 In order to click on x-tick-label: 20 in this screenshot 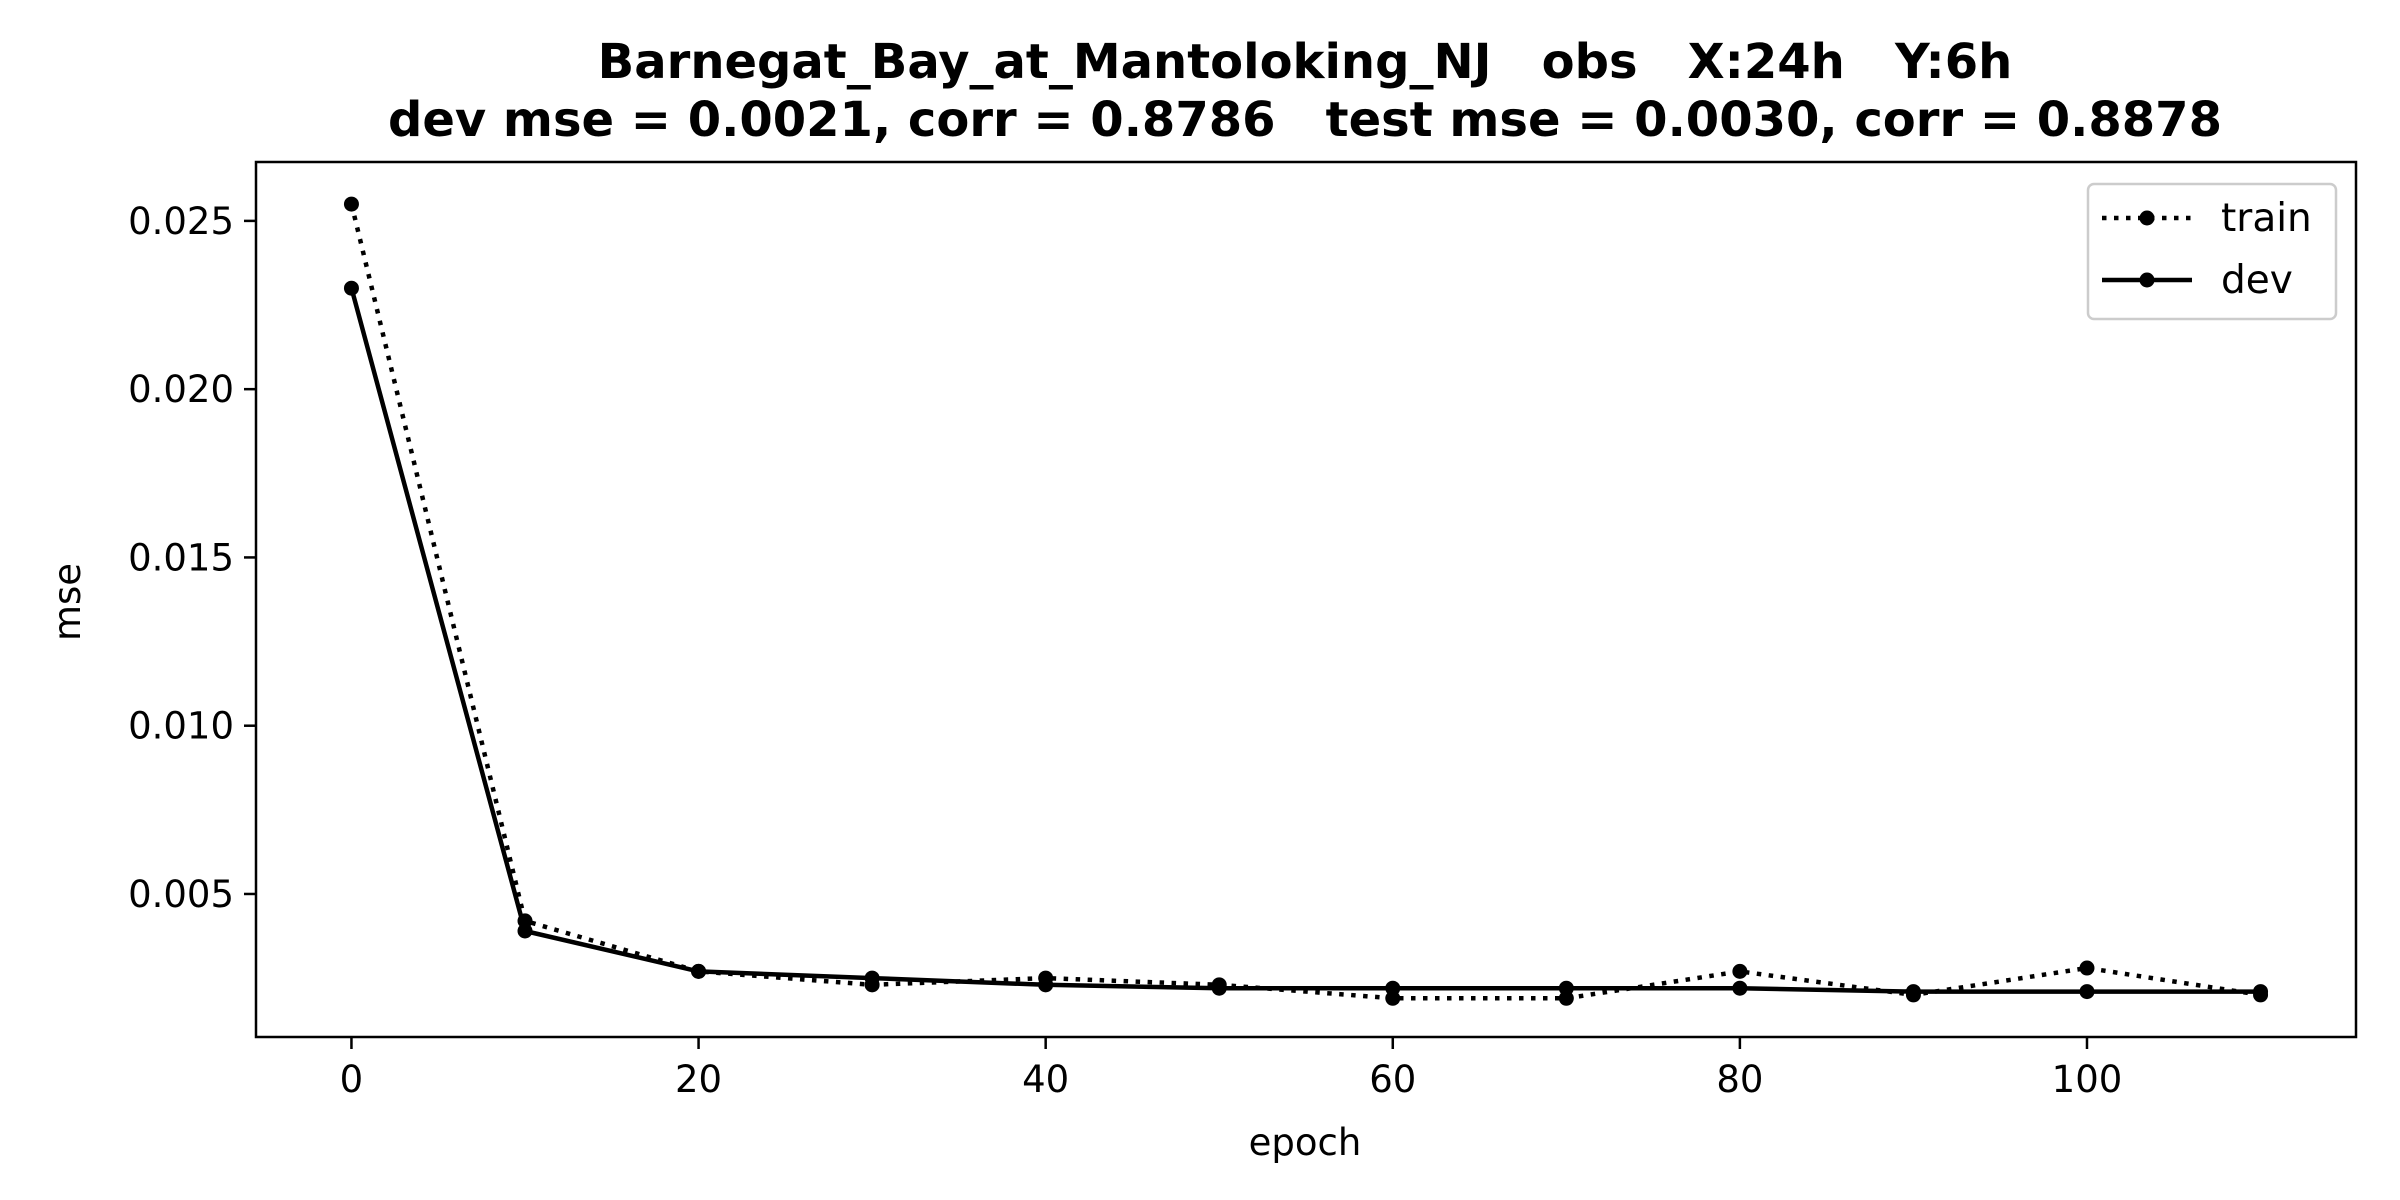, I will do `click(698, 1079)`.